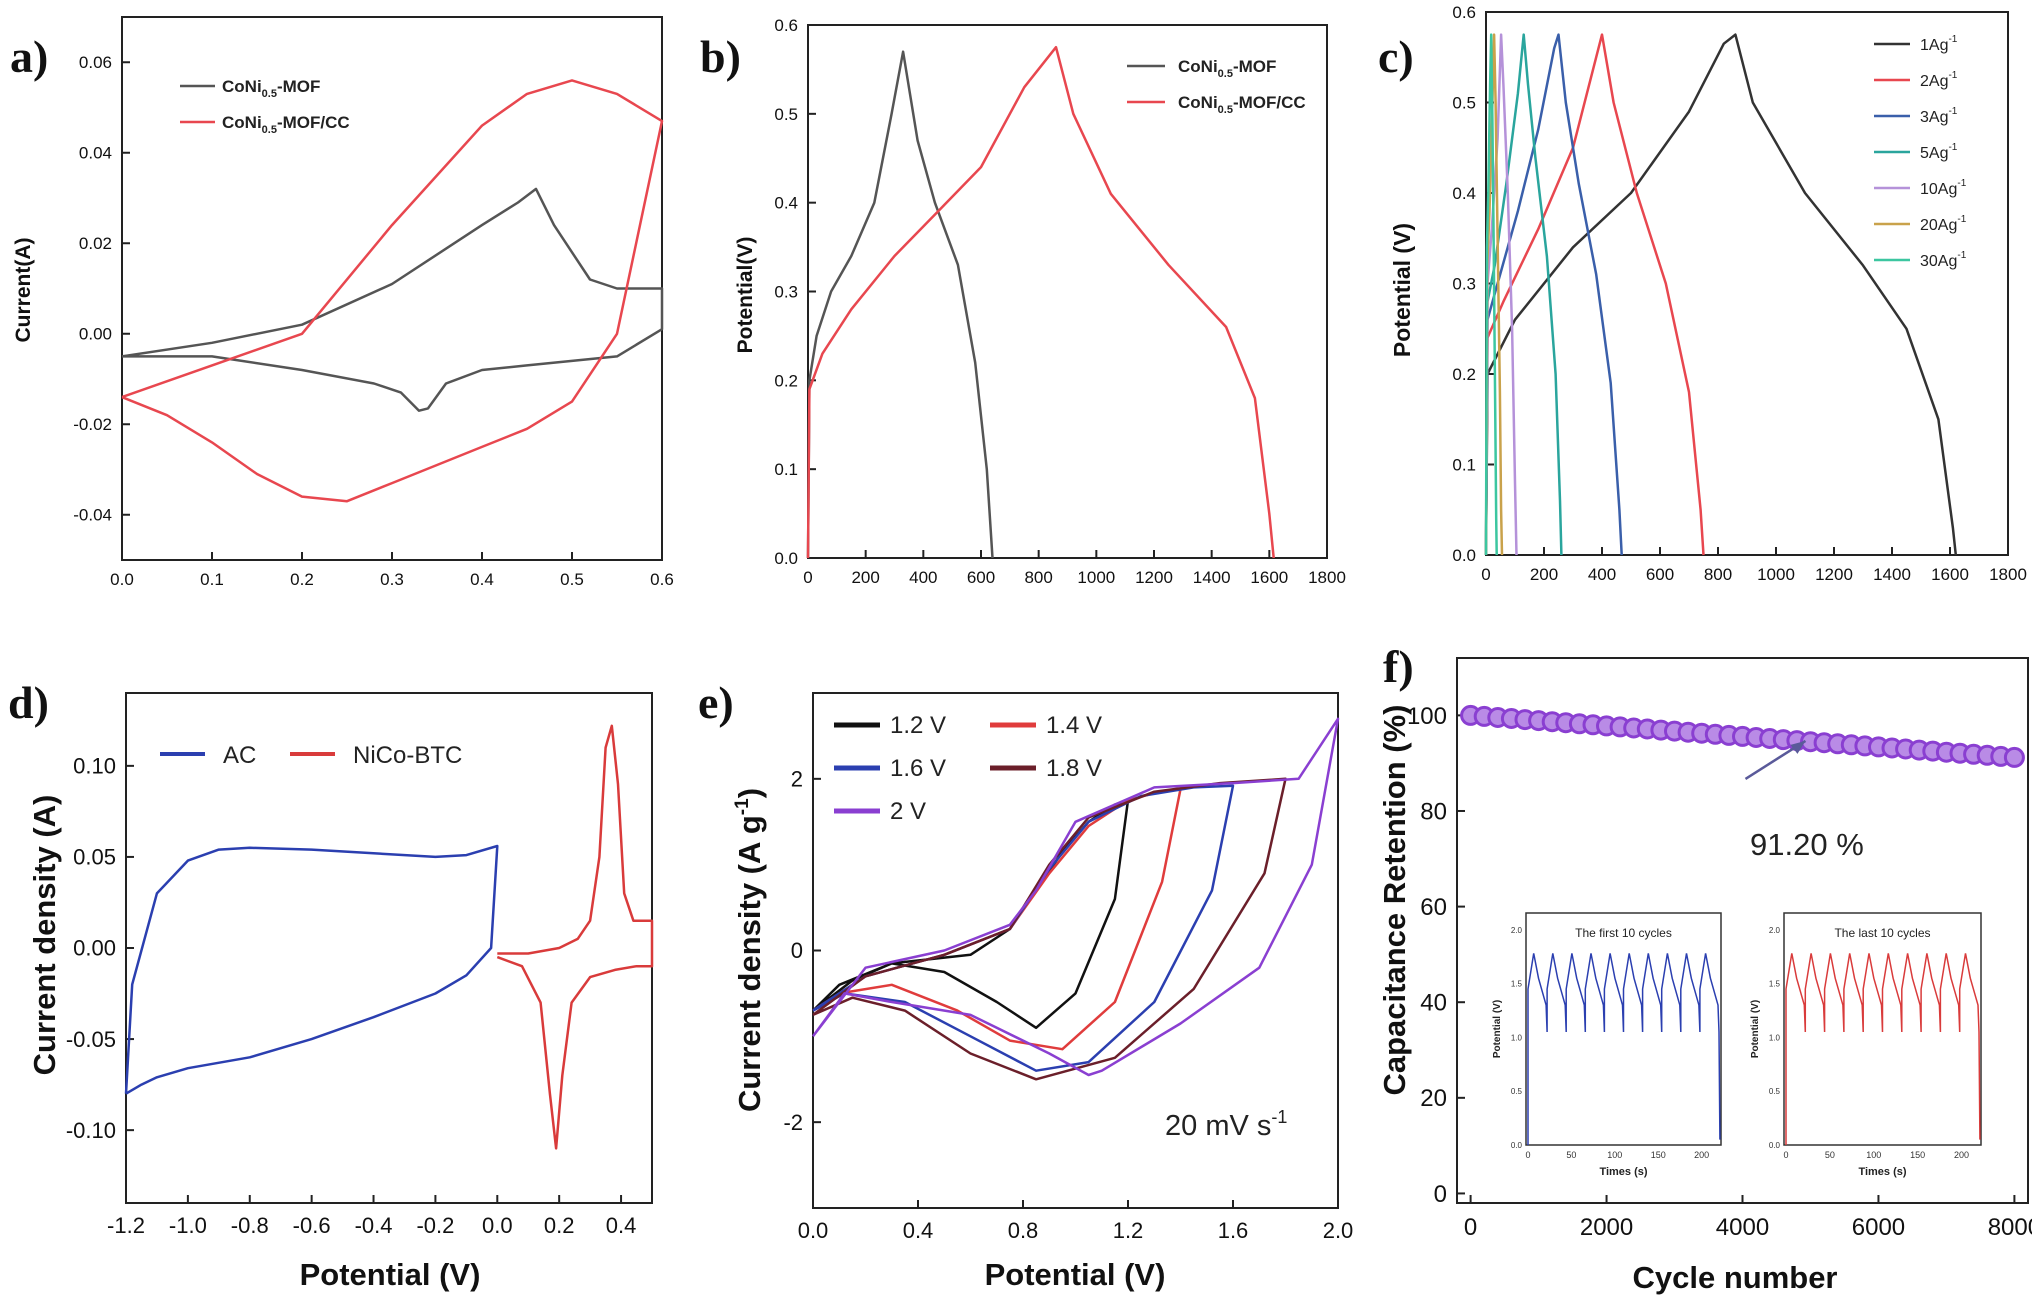 This screenshot has width=2032, height=1302. Describe the element at coordinates (918, 768) in the screenshot. I see `legend-label-2: 1.6 V` at that location.